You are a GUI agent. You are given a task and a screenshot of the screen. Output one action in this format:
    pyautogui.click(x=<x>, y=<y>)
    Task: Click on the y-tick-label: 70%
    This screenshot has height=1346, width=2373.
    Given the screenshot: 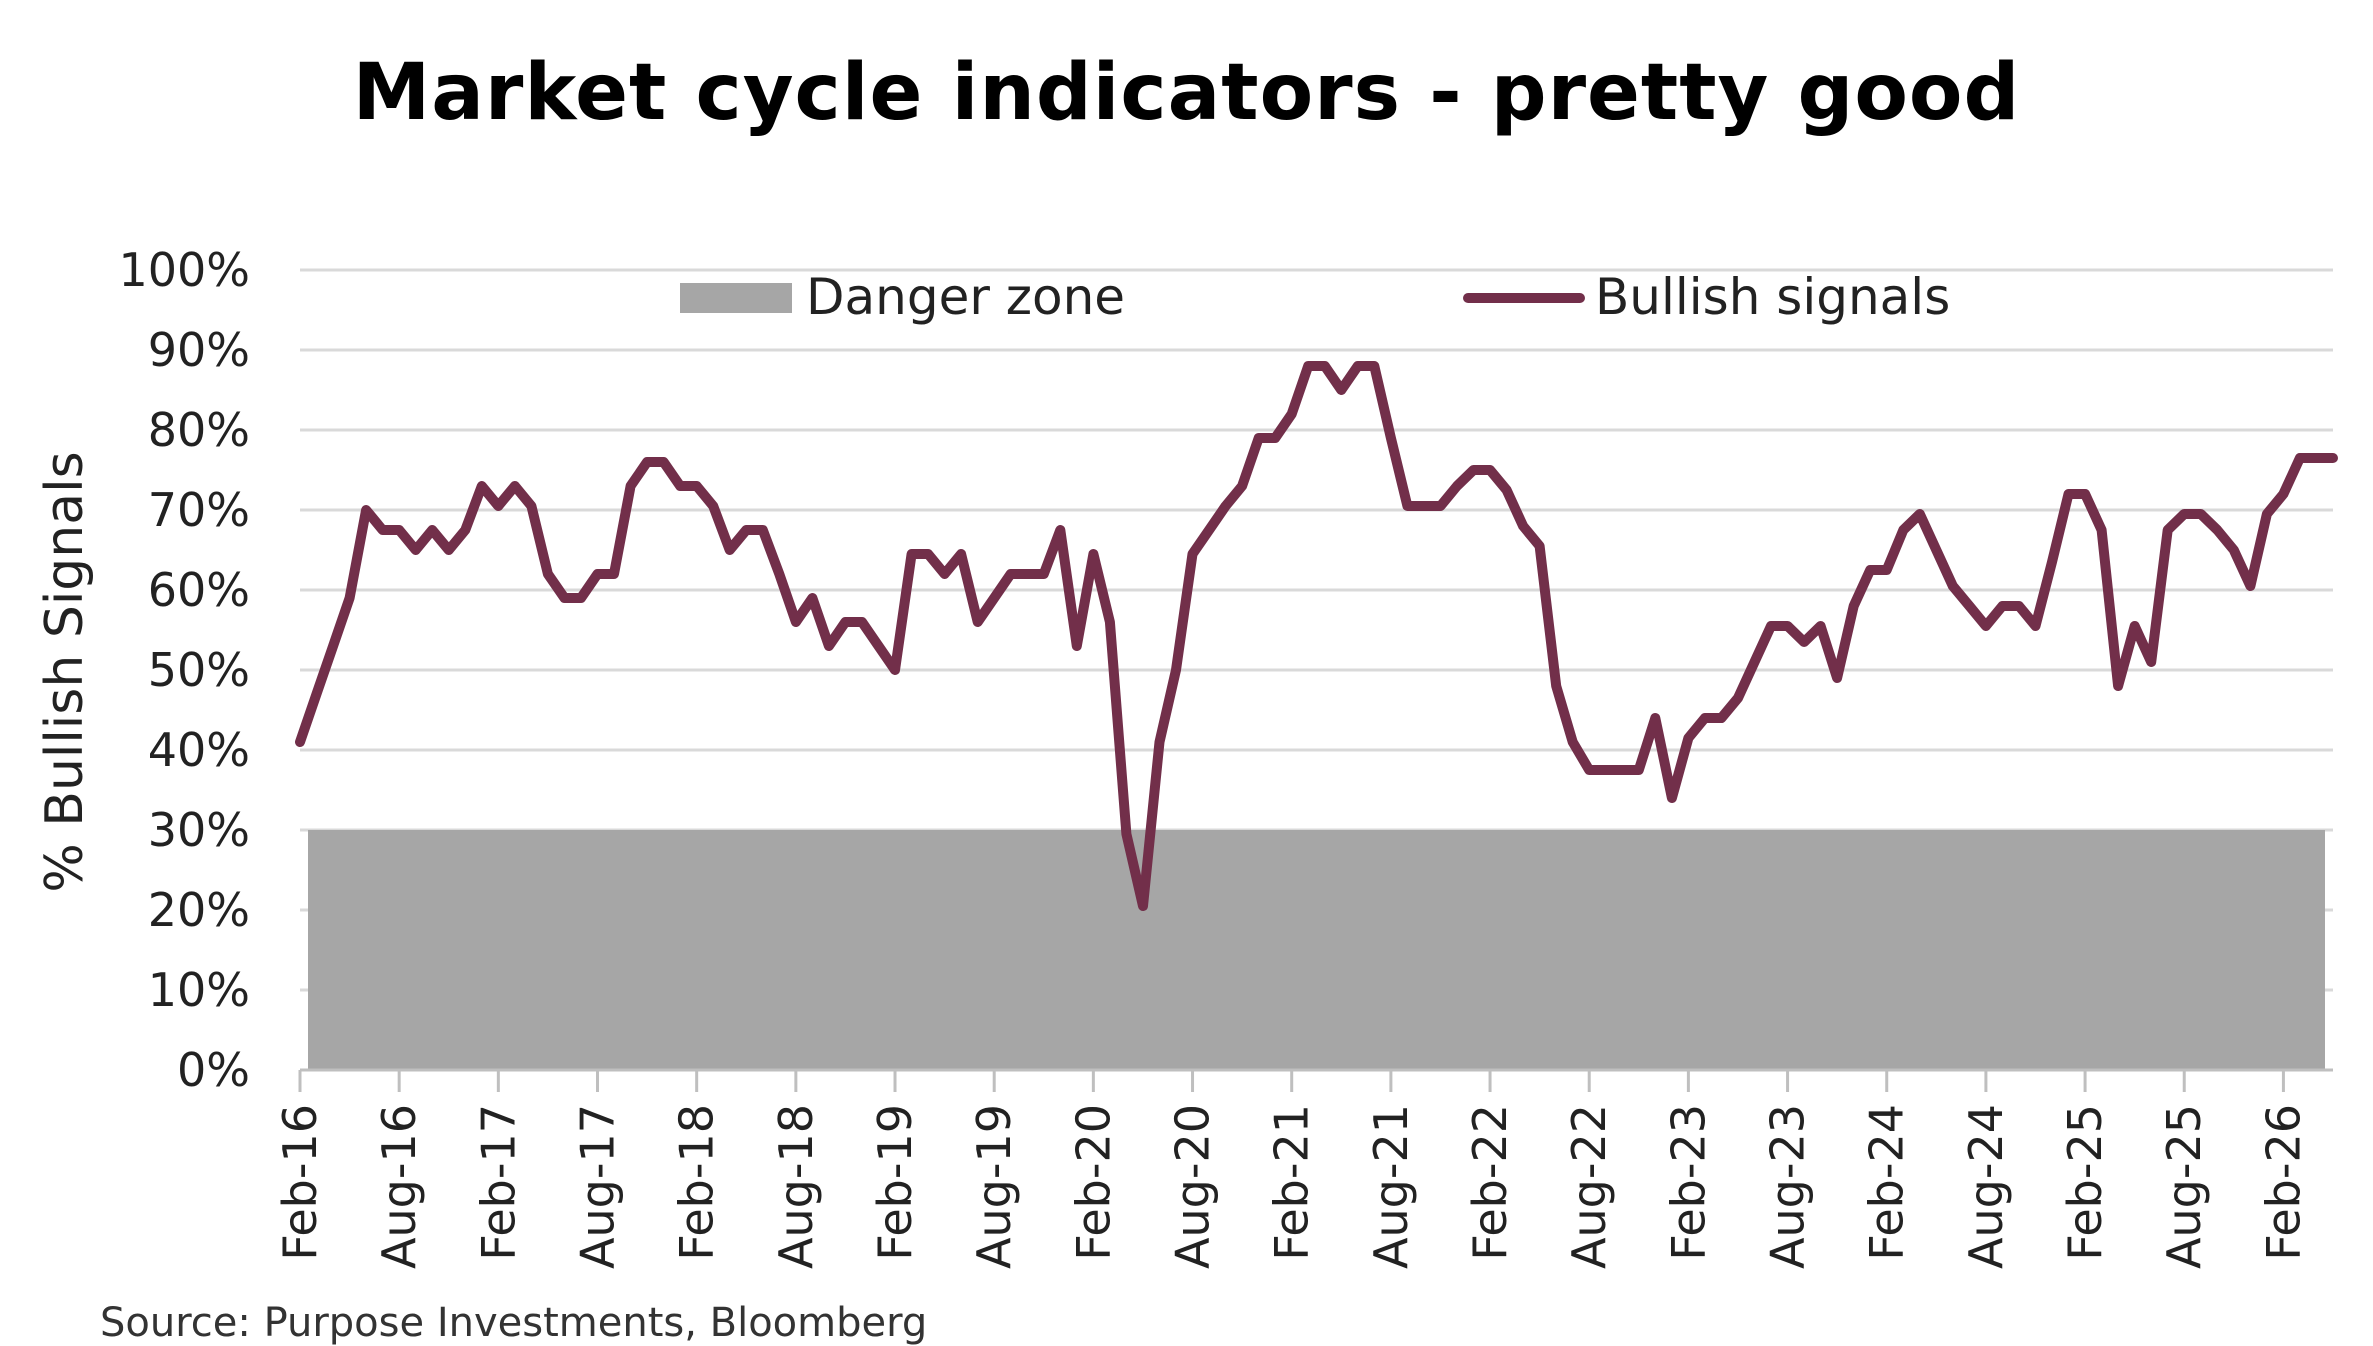 What is the action you would take?
    pyautogui.click(x=199, y=510)
    